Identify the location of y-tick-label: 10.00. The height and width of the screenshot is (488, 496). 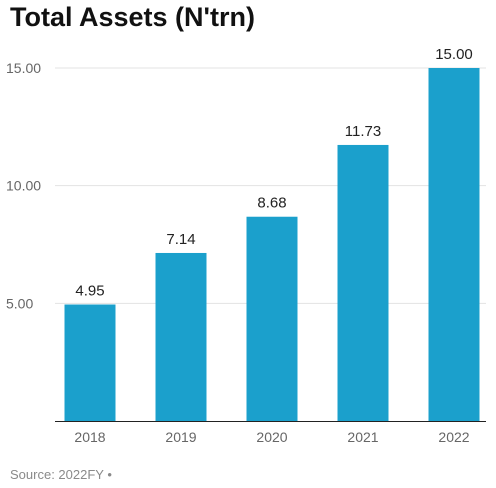
(23, 186).